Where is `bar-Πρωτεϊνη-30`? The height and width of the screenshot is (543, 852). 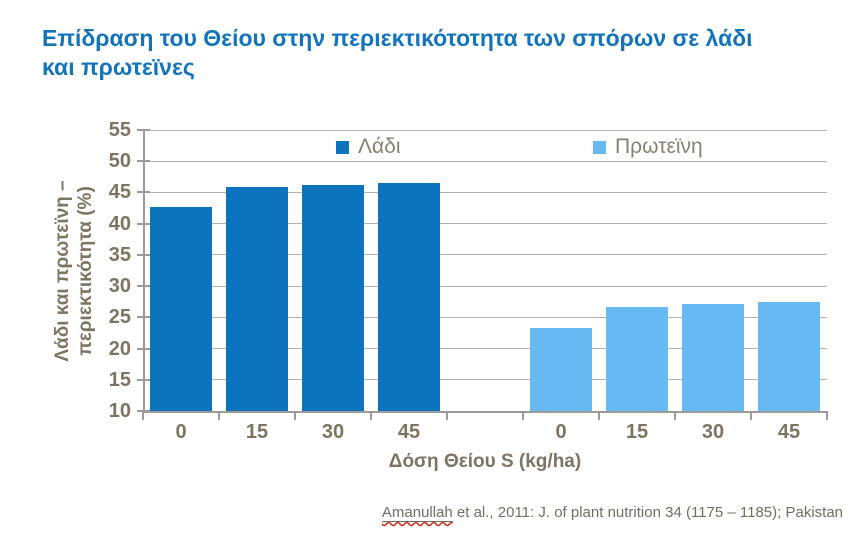
bar-Πρωτεϊνη-30 is located at coordinates (713, 357).